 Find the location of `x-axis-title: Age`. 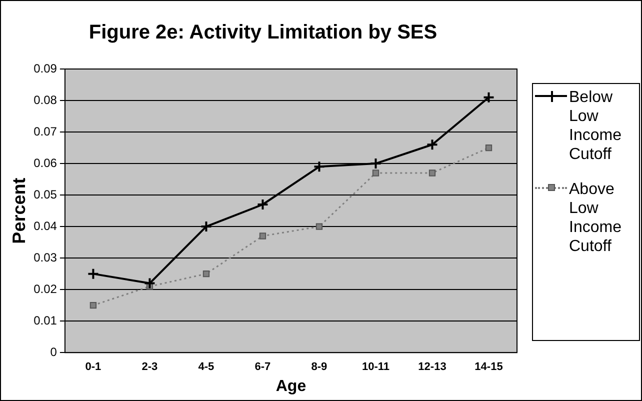

x-axis-title: Age is located at coordinates (291, 386).